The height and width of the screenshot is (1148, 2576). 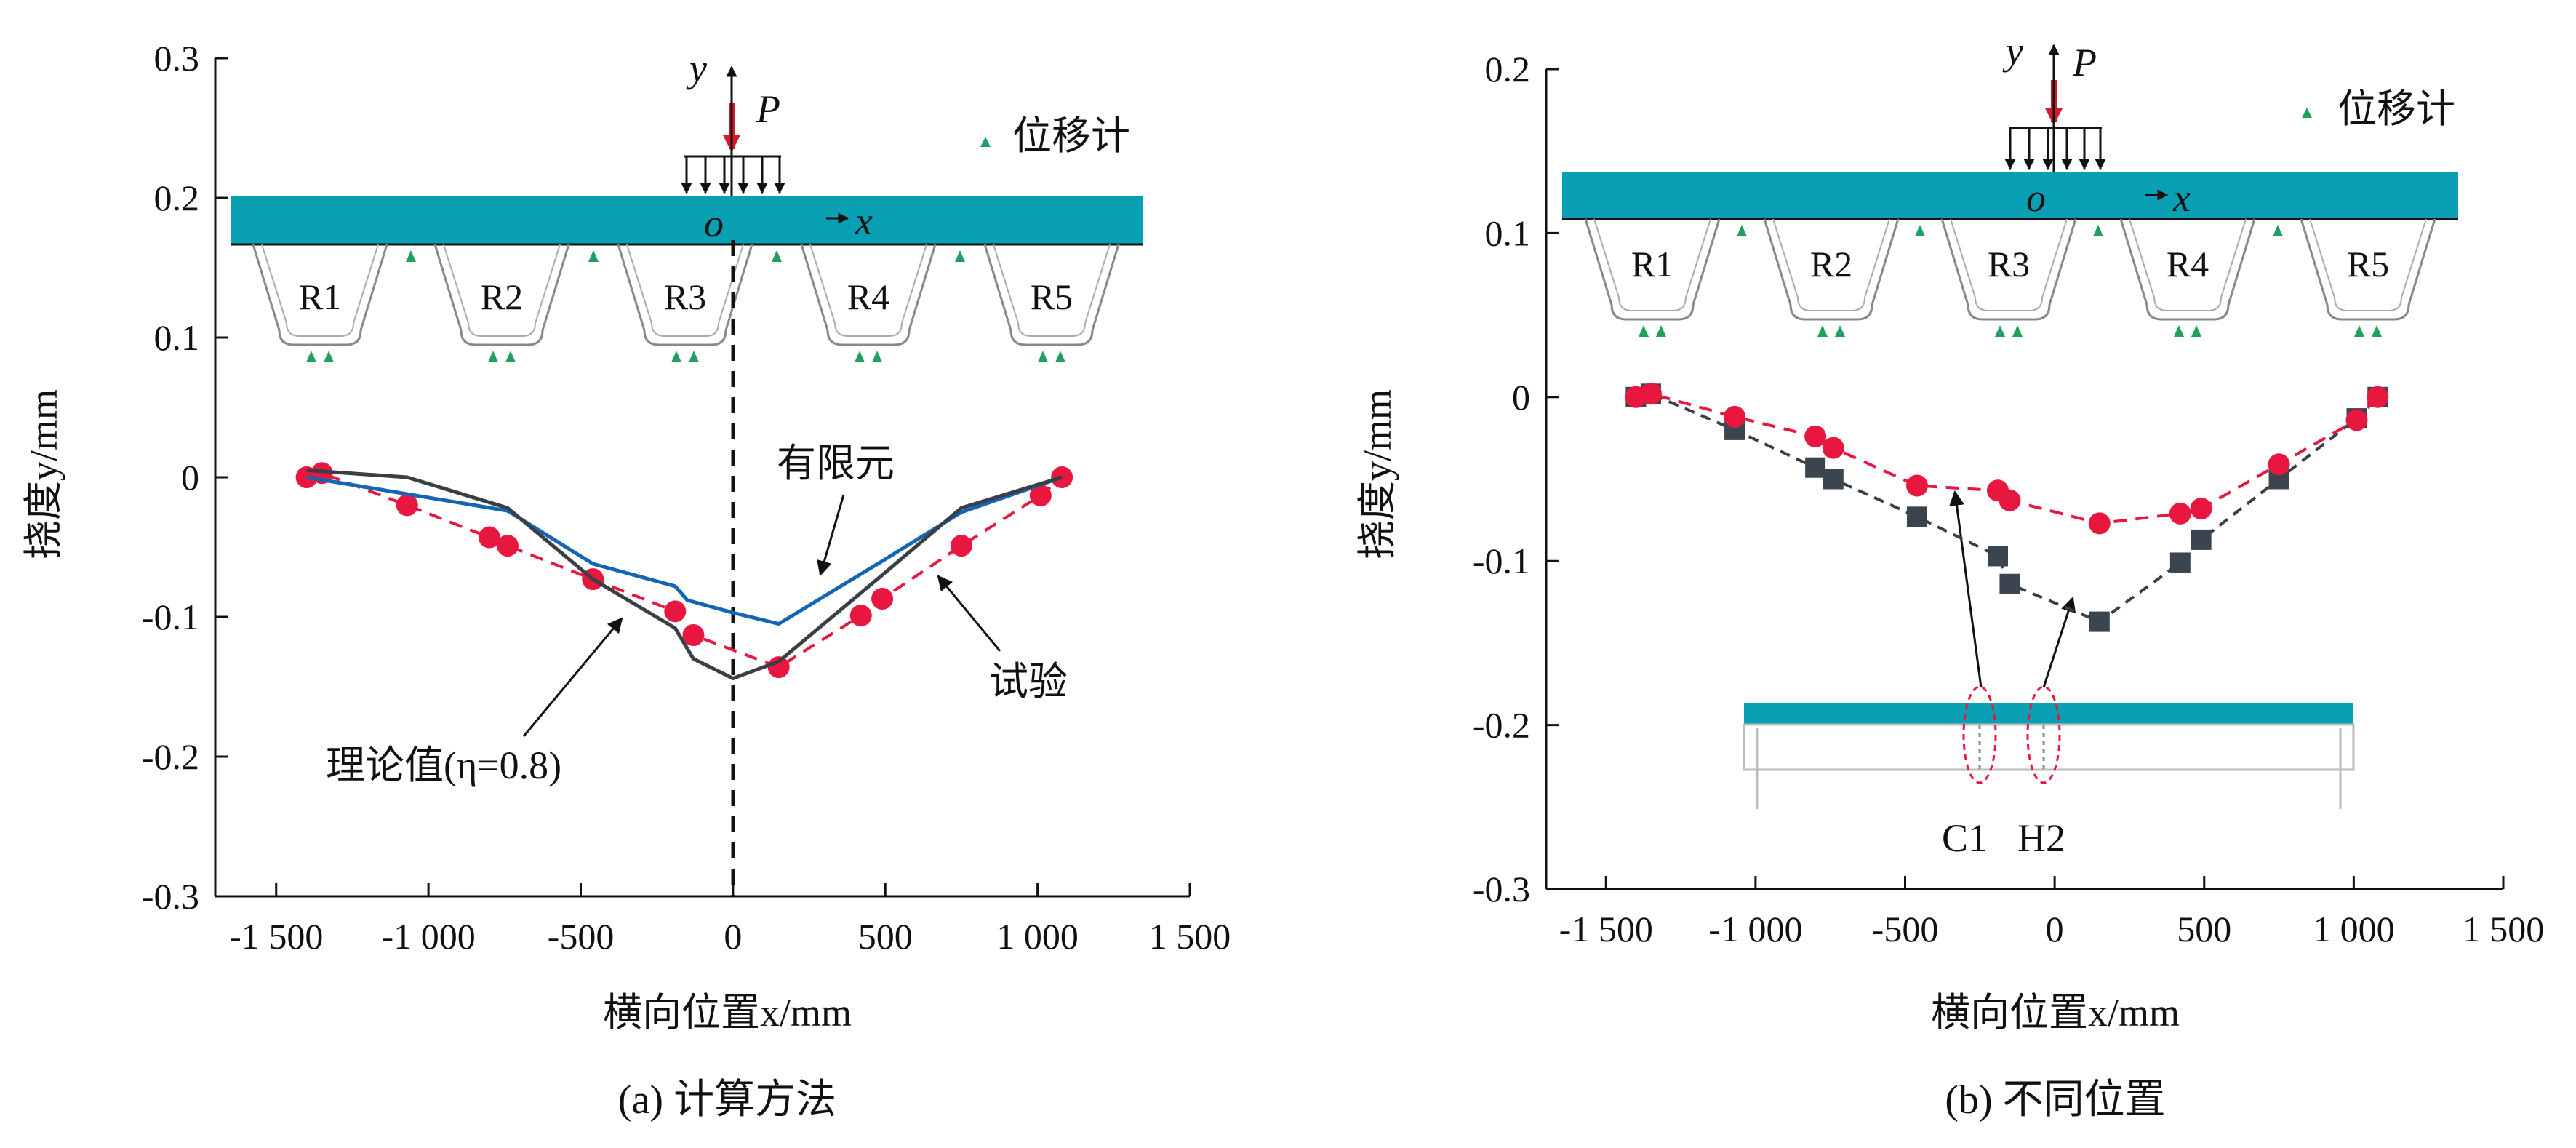 I want to click on panel-b-schematic: R1 R2 R3 R4 R5 P y o x 位移计, so click(x=2010, y=183).